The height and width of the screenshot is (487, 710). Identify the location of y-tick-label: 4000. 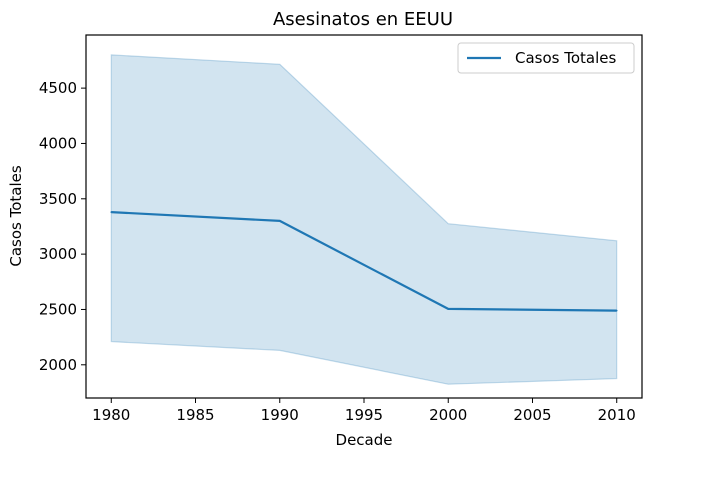
(58, 143).